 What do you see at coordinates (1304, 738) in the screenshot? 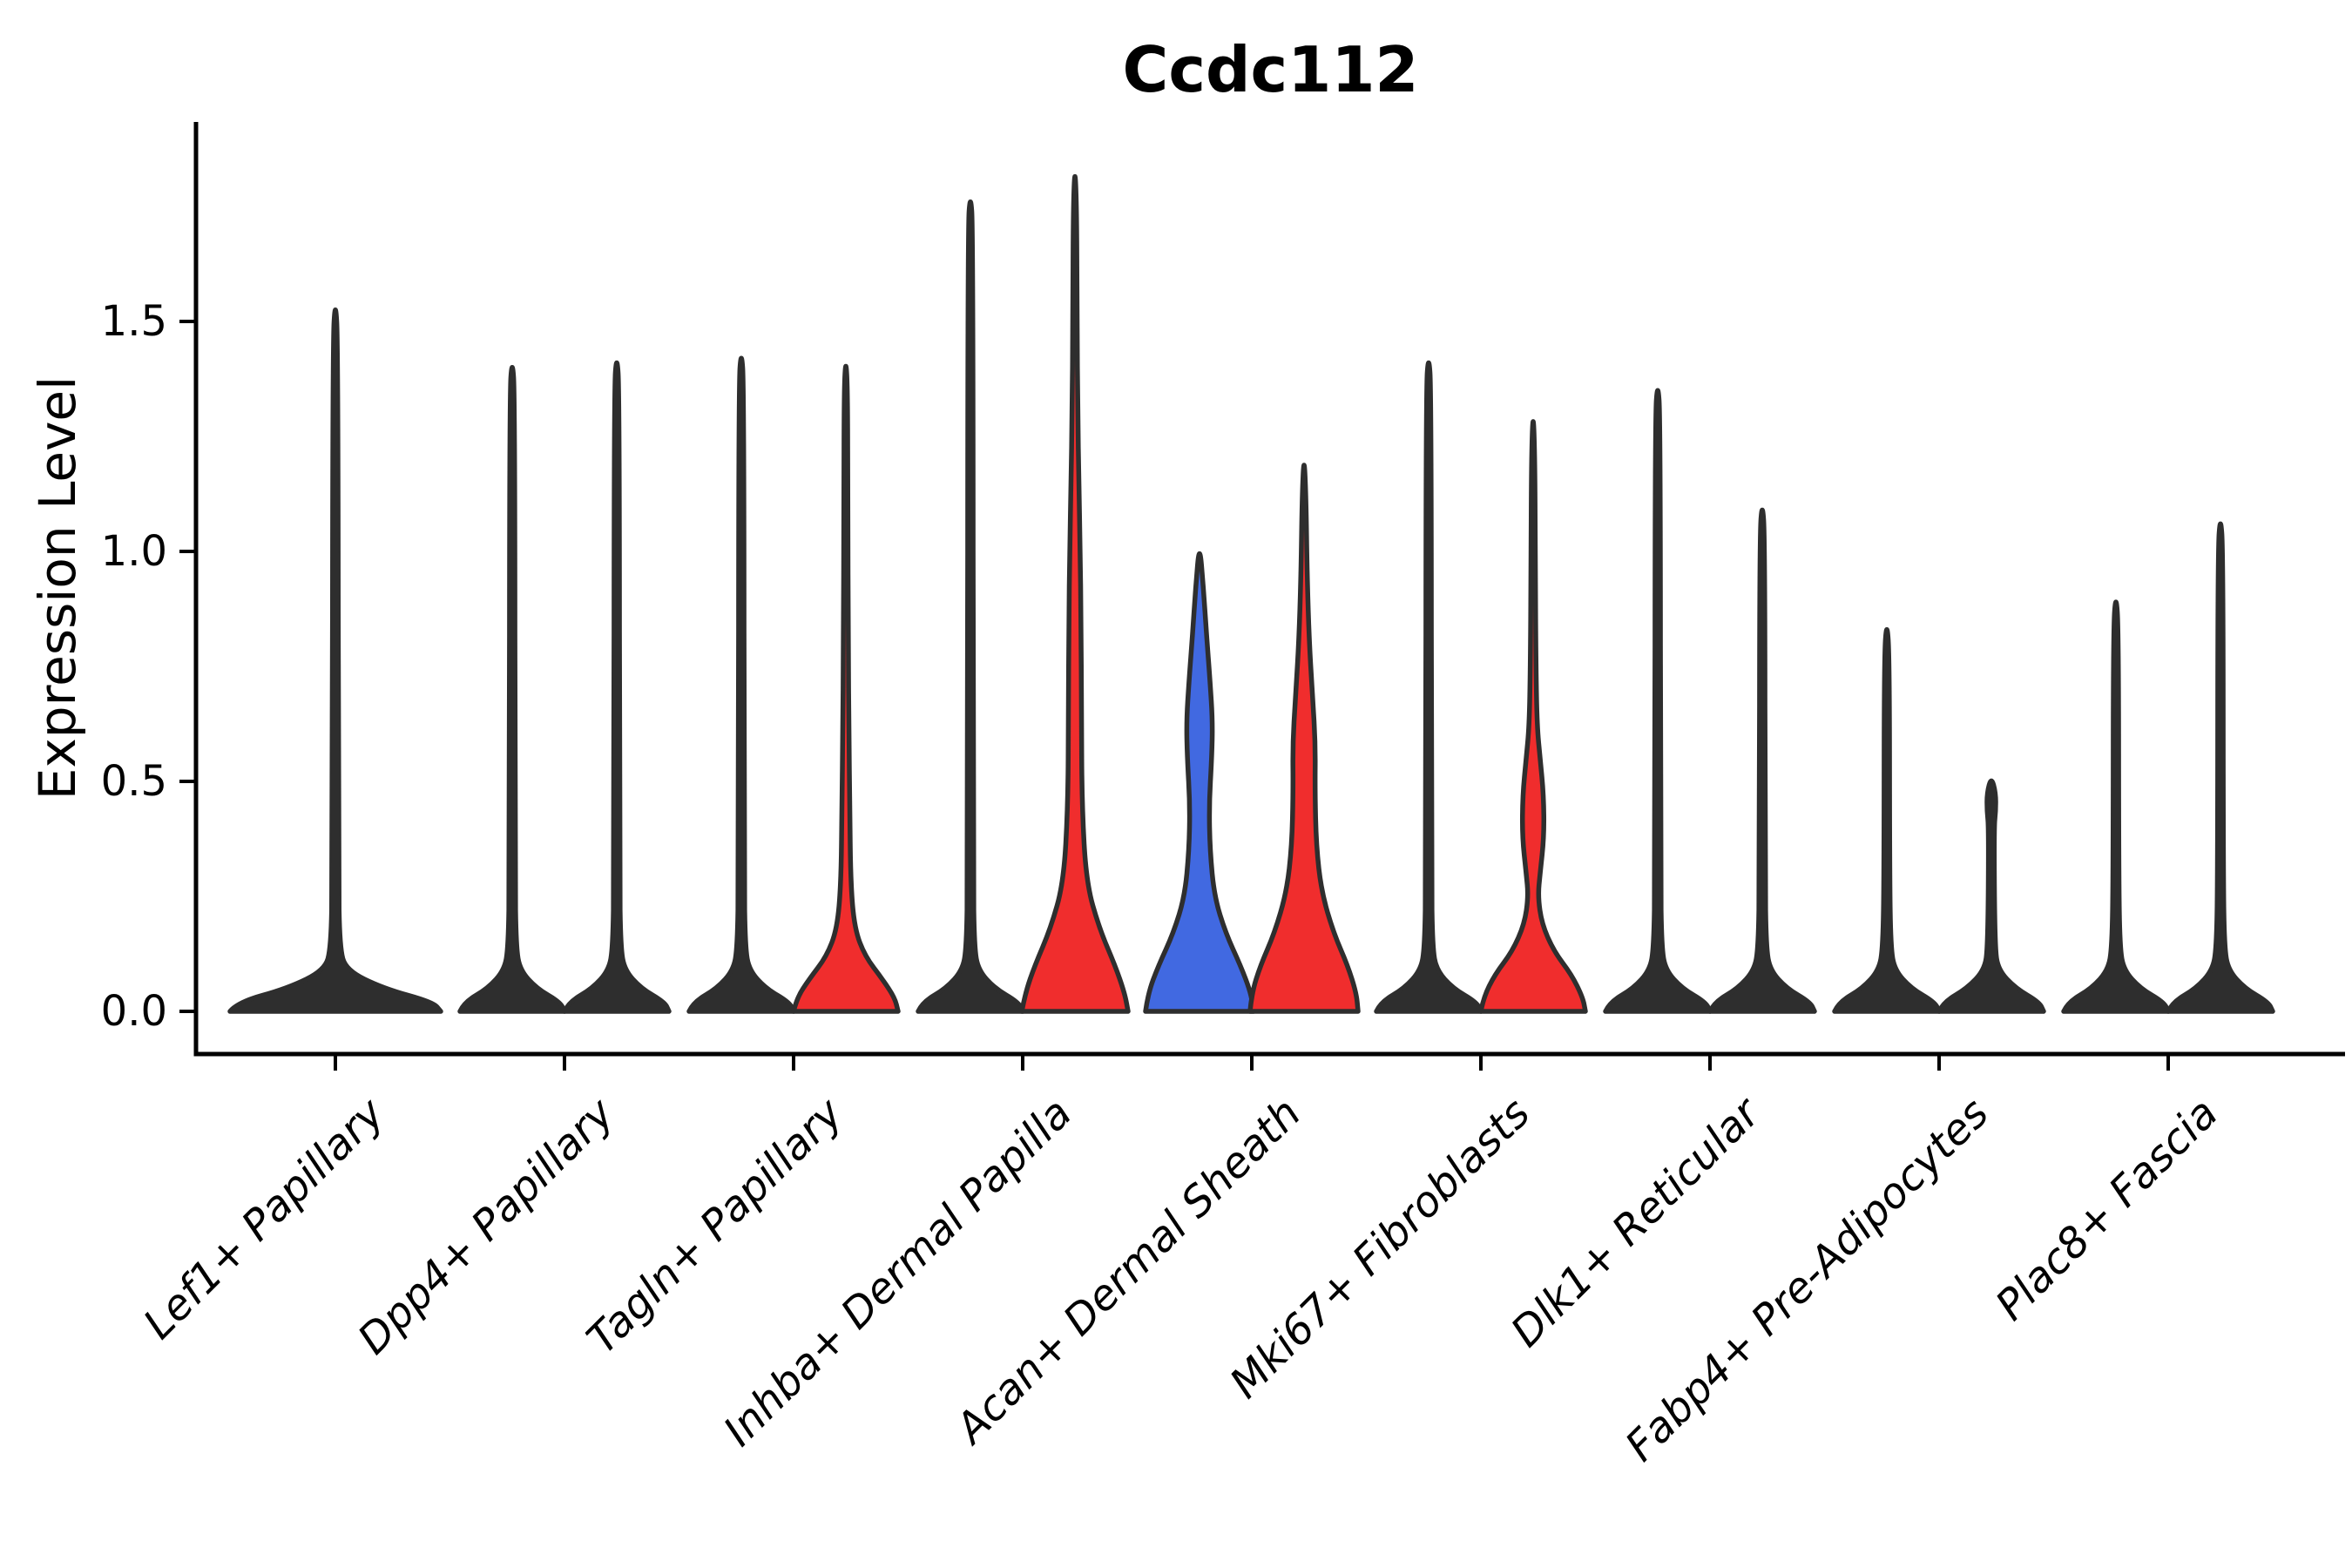
I see `violin-acan-dermal-sheath-right` at bounding box center [1304, 738].